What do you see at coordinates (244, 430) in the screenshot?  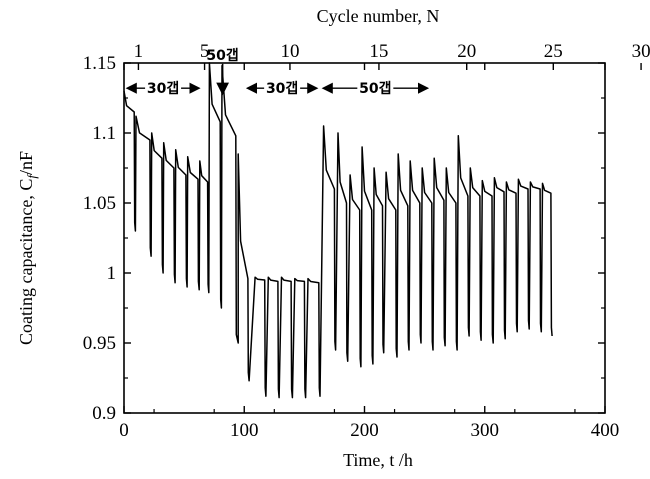 I see `x-tick-label: 100` at bounding box center [244, 430].